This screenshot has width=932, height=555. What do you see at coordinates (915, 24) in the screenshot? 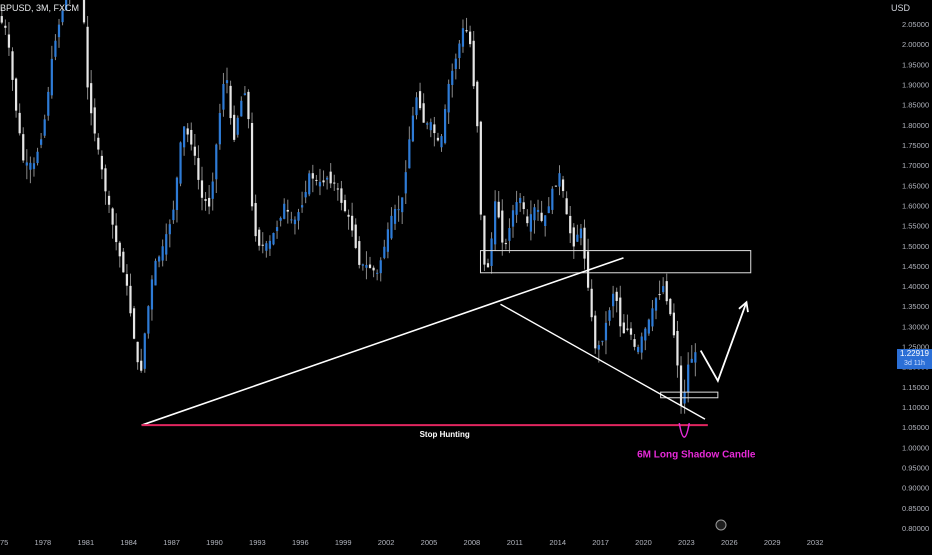
I see `y-tick-label: 2.05000` at bounding box center [915, 24].